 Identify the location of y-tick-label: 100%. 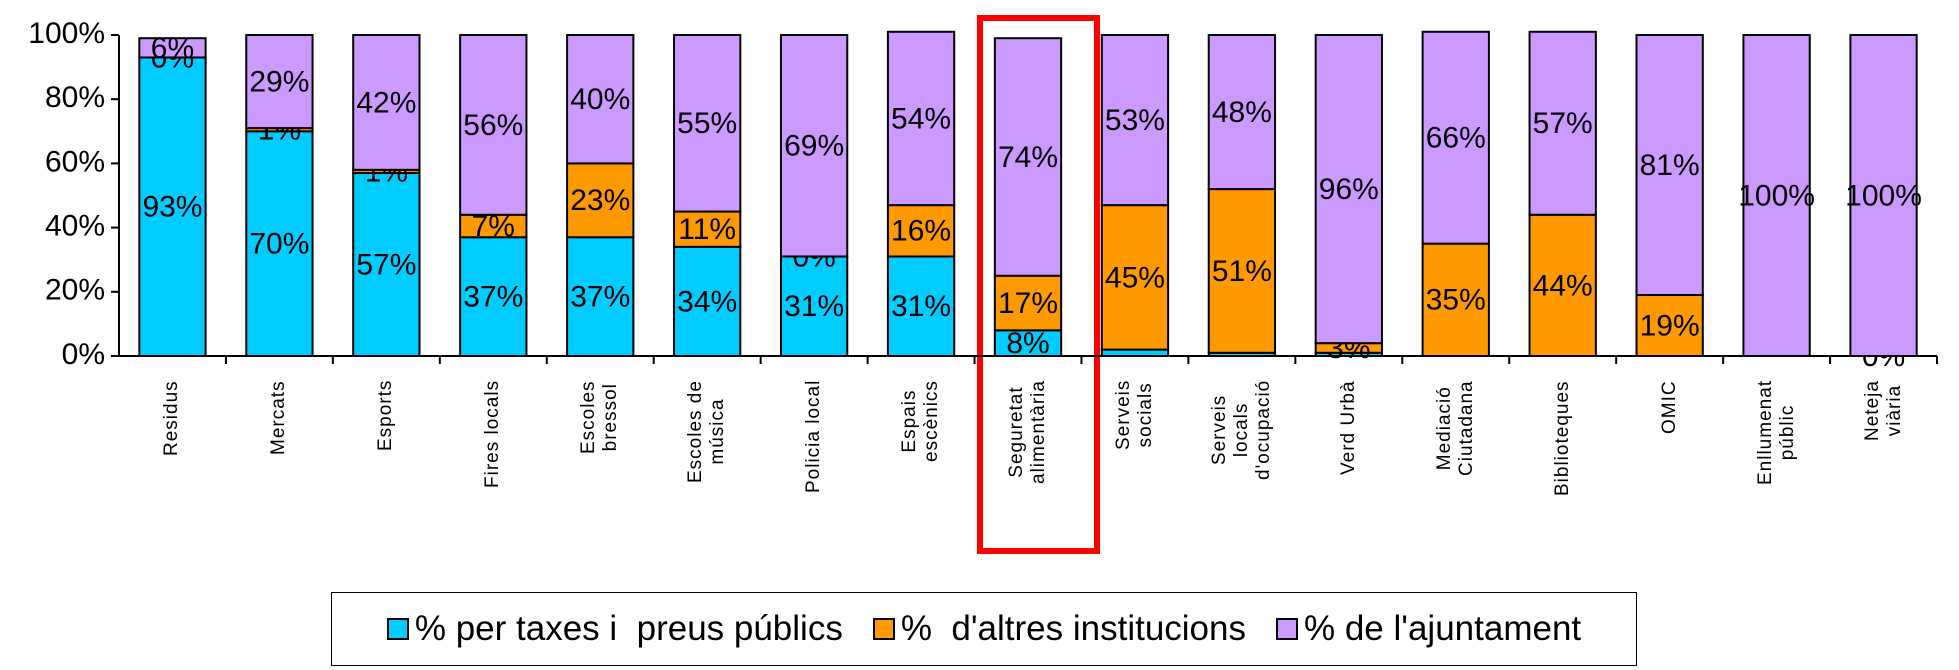
(66, 33).